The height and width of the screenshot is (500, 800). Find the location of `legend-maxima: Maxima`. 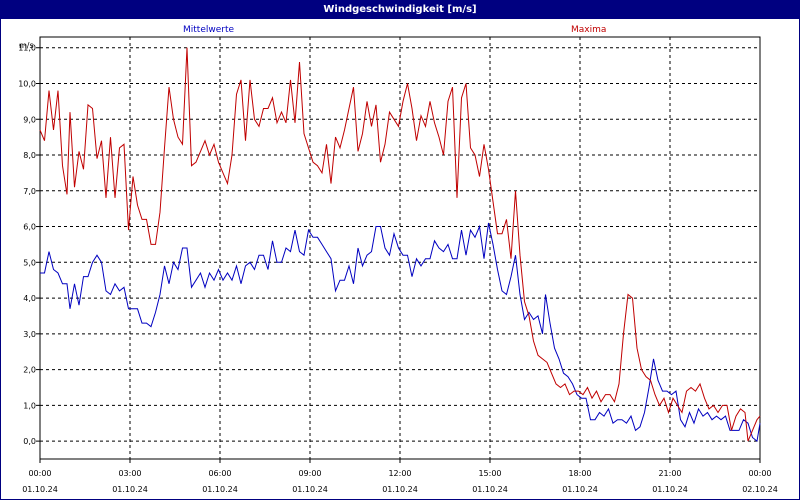

legend-maxima: Maxima is located at coordinates (589, 30).